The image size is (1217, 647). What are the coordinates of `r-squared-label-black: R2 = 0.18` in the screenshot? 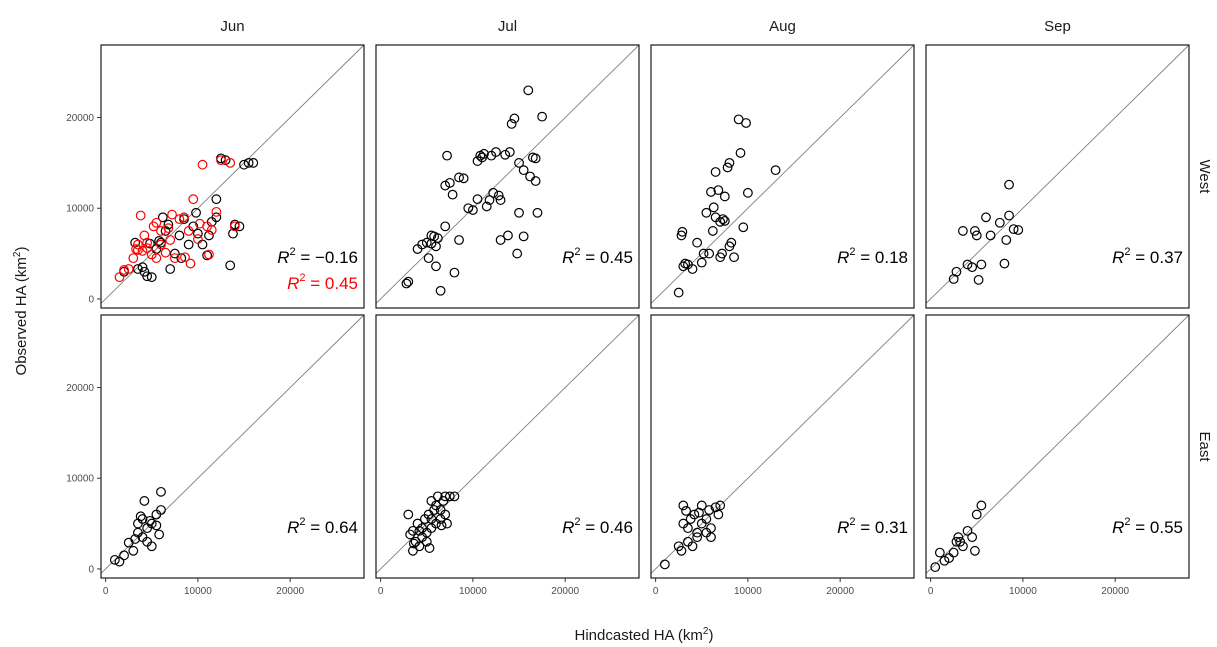 It's located at (872, 256).